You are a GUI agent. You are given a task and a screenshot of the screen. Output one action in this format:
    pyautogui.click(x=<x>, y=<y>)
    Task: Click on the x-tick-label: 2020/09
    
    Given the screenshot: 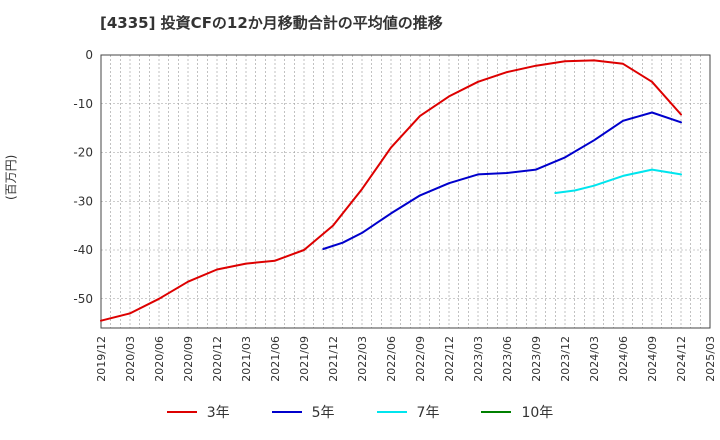 What is the action you would take?
    pyautogui.click(x=188, y=359)
    